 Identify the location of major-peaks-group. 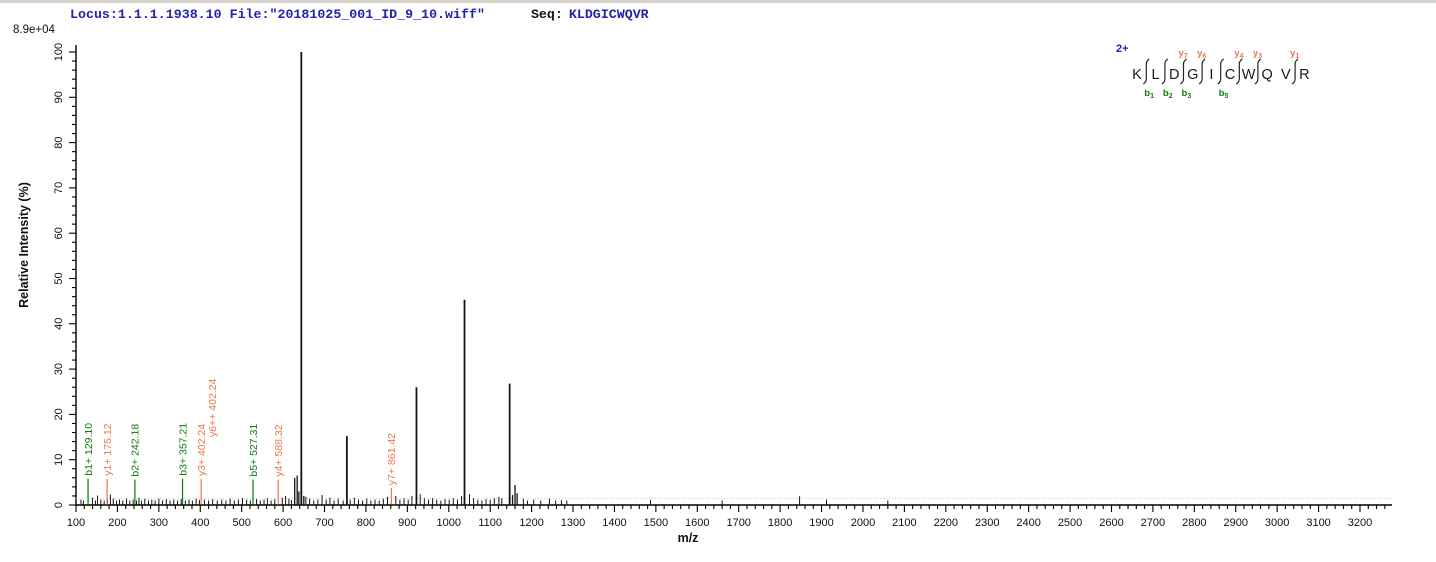
(406, 278).